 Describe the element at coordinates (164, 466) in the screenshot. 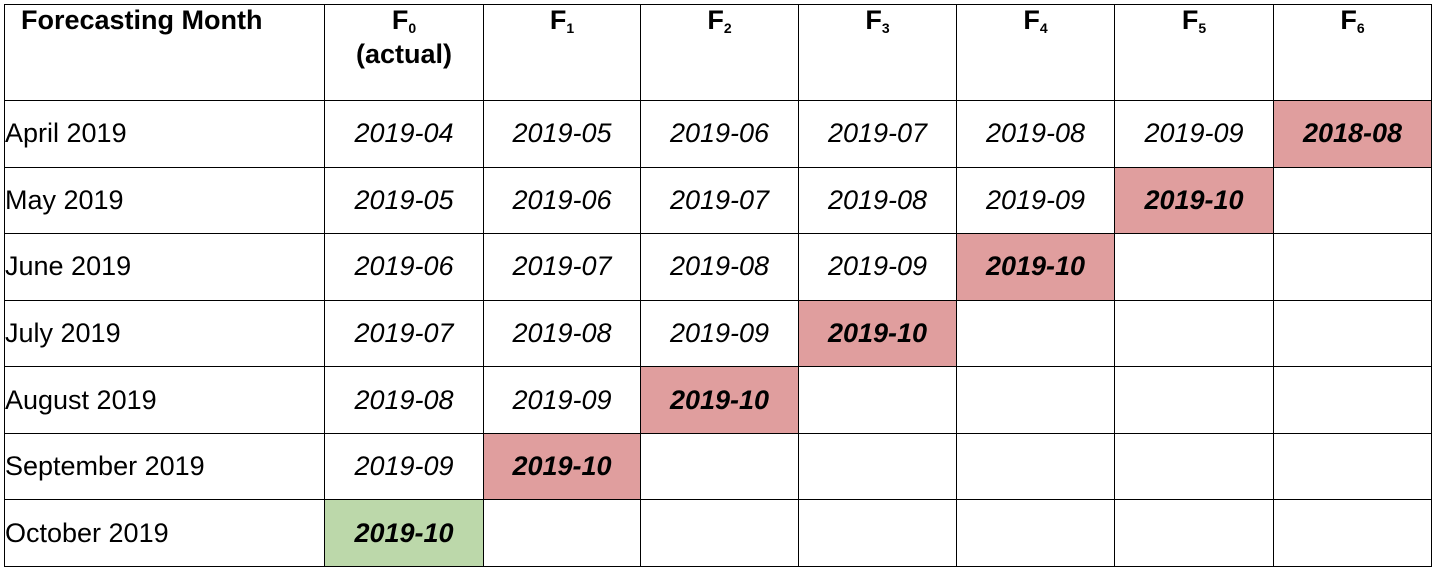

I see `month-cell: September 2019` at that location.